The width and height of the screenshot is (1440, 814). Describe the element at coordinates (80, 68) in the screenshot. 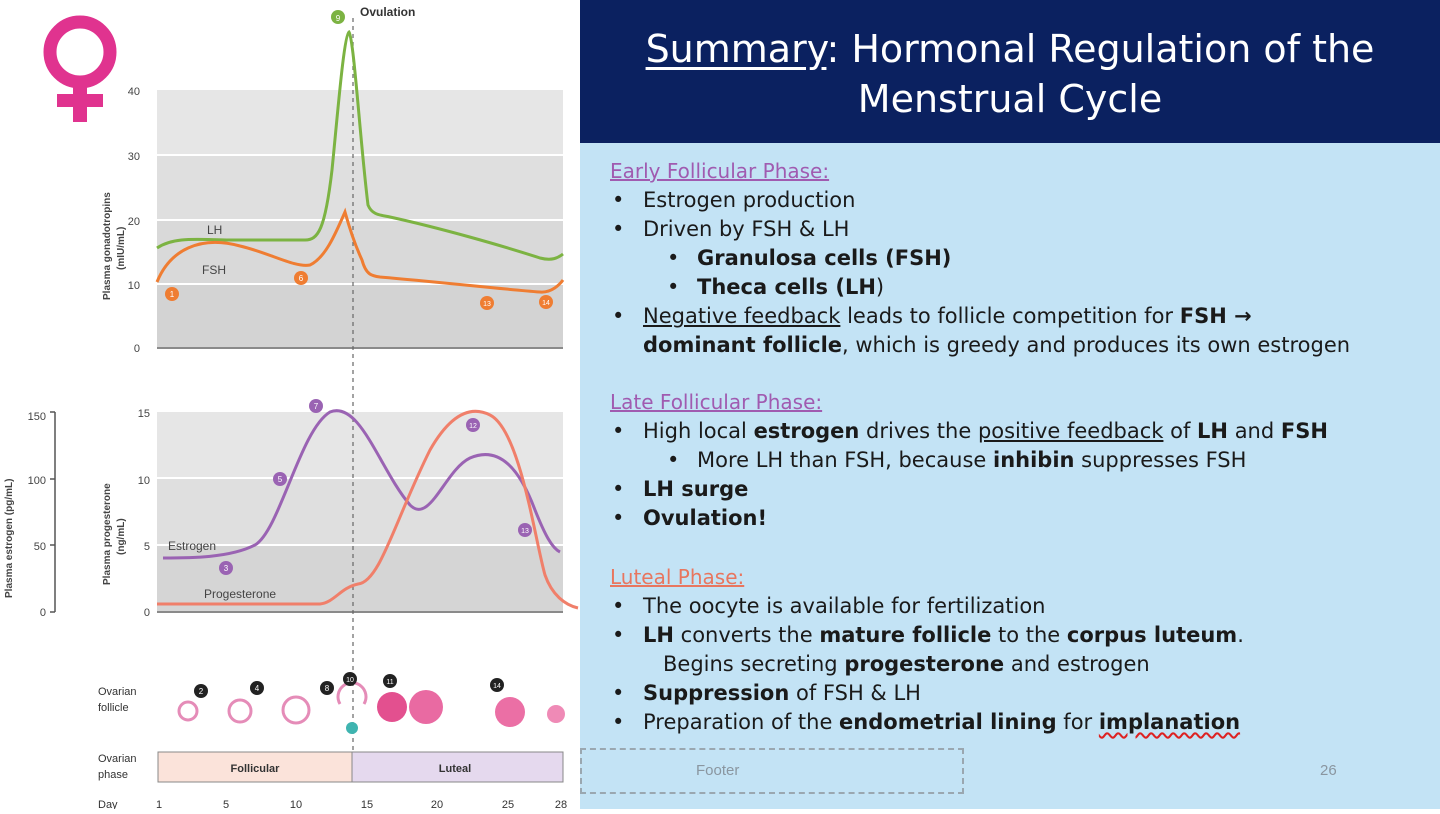

I see `venus-icon` at that location.